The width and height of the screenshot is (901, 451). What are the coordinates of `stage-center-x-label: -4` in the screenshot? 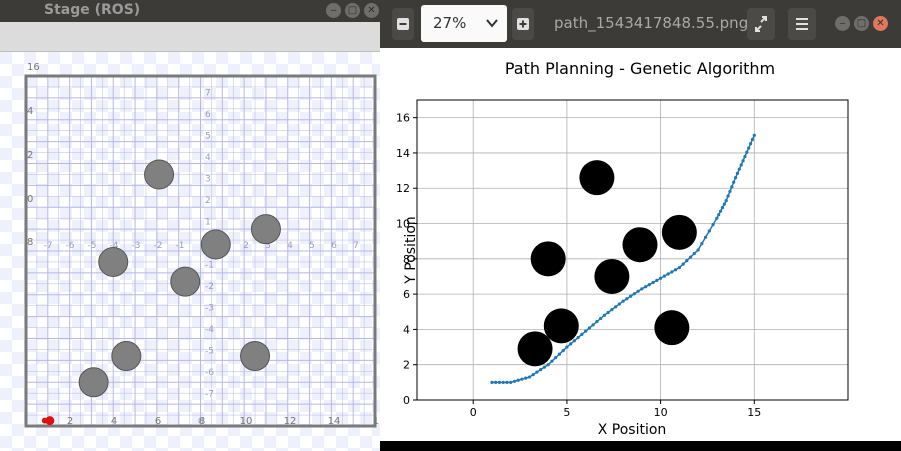 It's located at (114, 246).